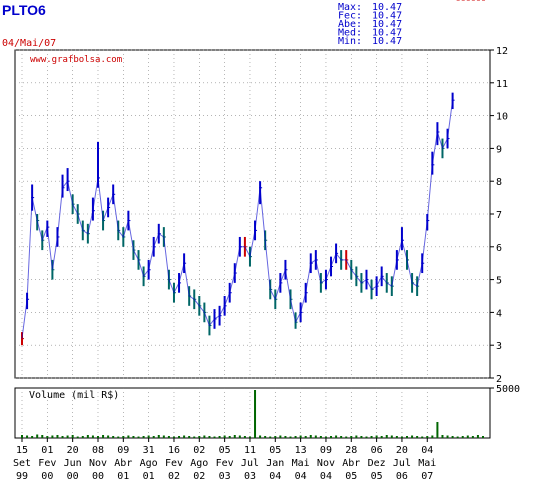 The height and width of the screenshot is (490, 545). I want to click on x-tick-day: 16, so click(174, 450).